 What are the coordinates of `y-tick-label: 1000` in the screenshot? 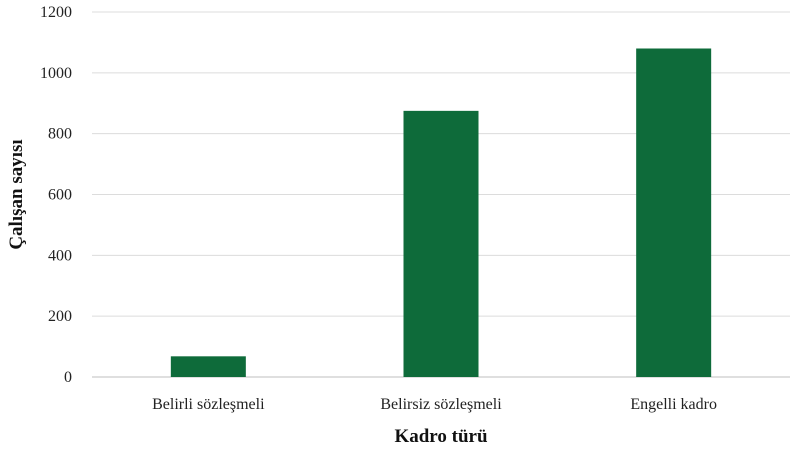 It's located at (56, 73).